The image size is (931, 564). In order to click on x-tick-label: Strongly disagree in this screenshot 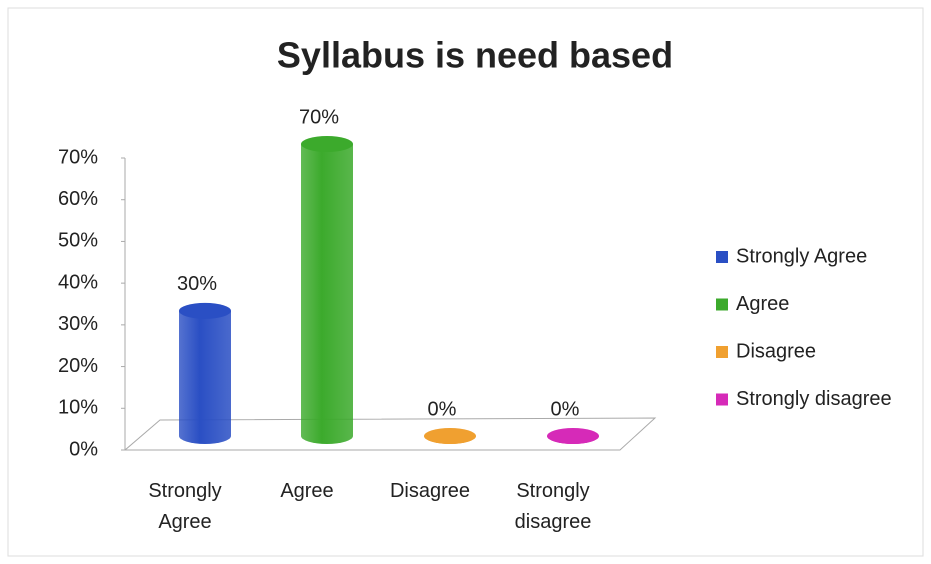, I will do `click(553, 506)`.